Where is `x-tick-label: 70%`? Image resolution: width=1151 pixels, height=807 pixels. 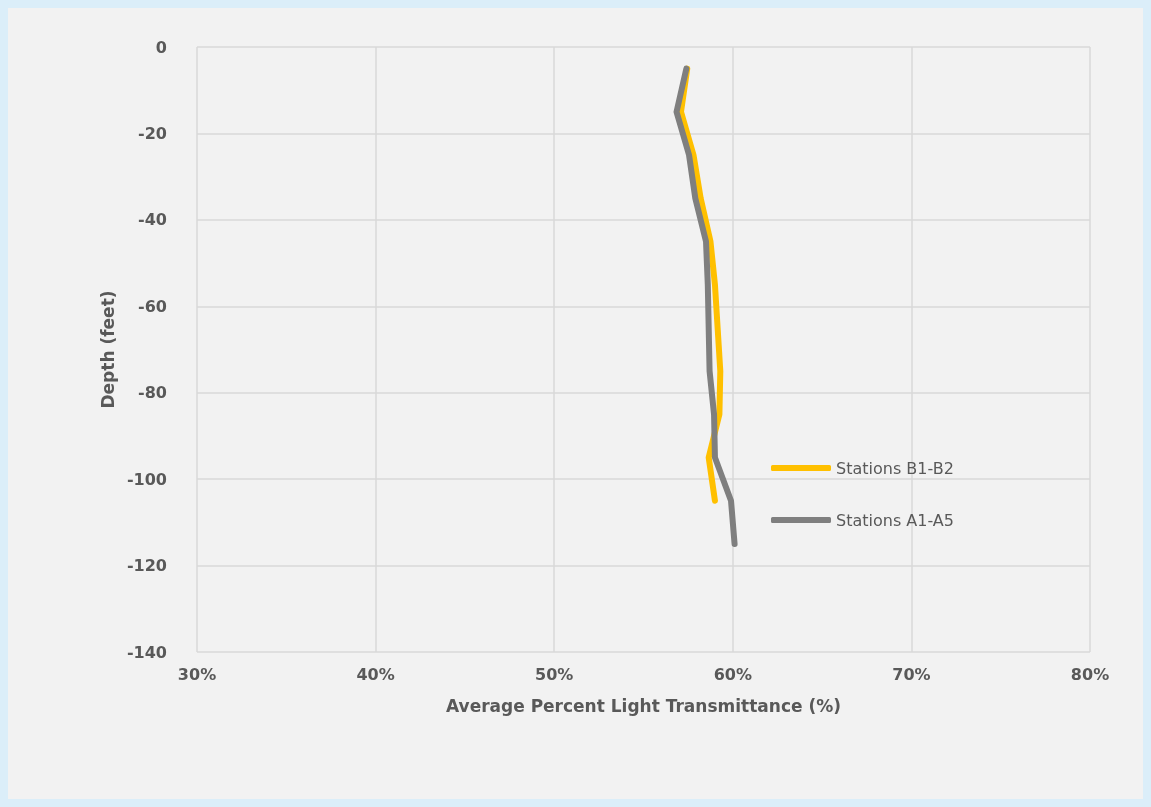 x-tick-label: 70% is located at coordinates (911, 674).